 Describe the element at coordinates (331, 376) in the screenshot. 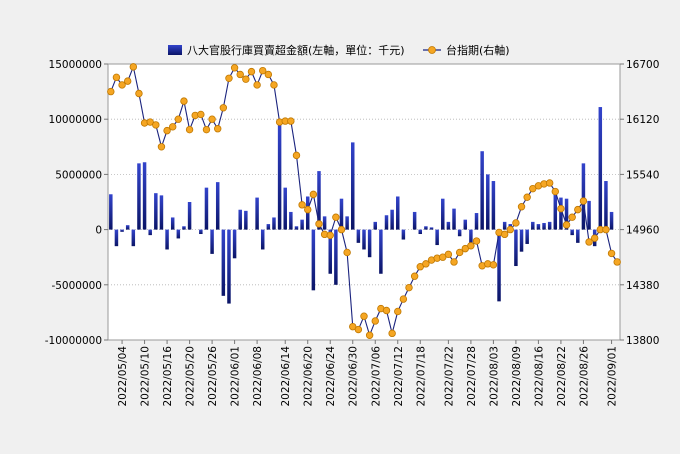

I see `x-tick-label: 2022/06/24` at that location.